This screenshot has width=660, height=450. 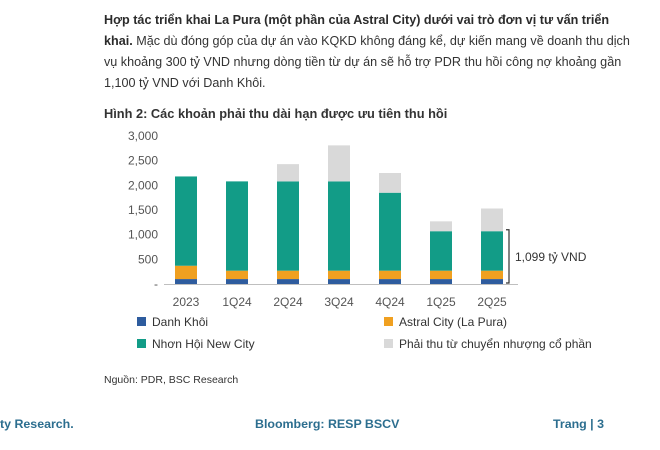 I want to click on legend-item-nhon-hoi: Nhơn Hội New City, so click(x=196, y=344).